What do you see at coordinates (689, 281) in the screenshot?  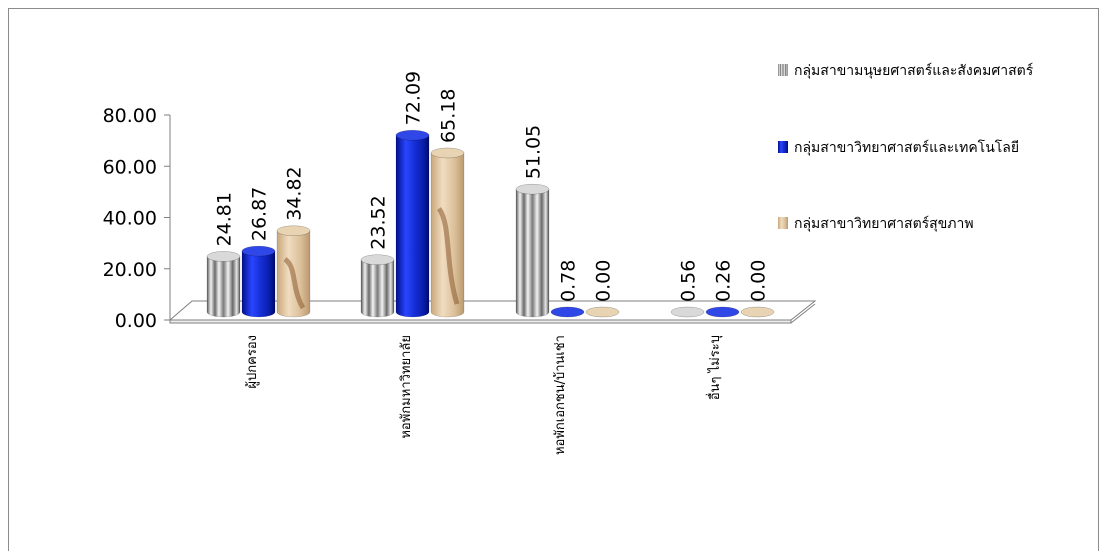 I see `data-label: 0.56` at bounding box center [689, 281].